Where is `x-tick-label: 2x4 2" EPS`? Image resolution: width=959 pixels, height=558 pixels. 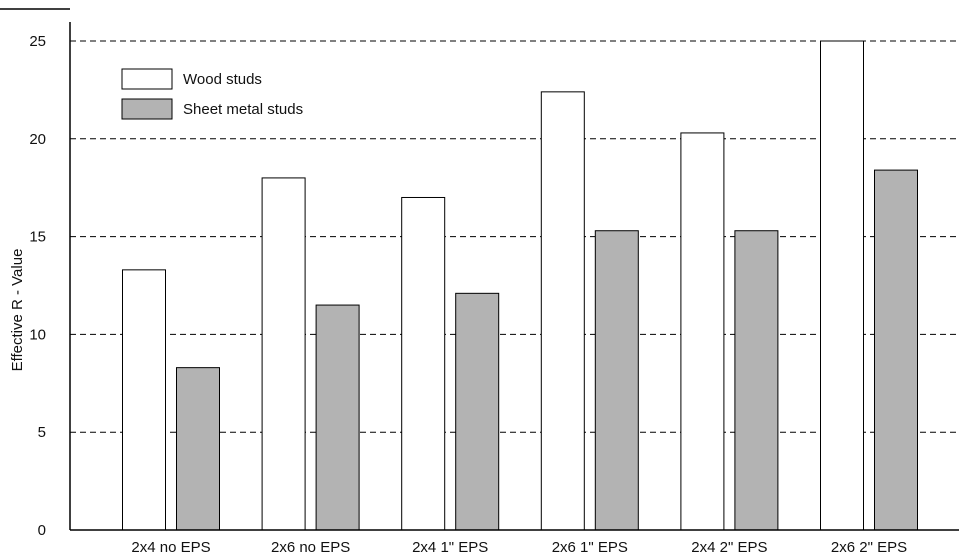 x-tick-label: 2x4 2" EPS is located at coordinates (729, 547).